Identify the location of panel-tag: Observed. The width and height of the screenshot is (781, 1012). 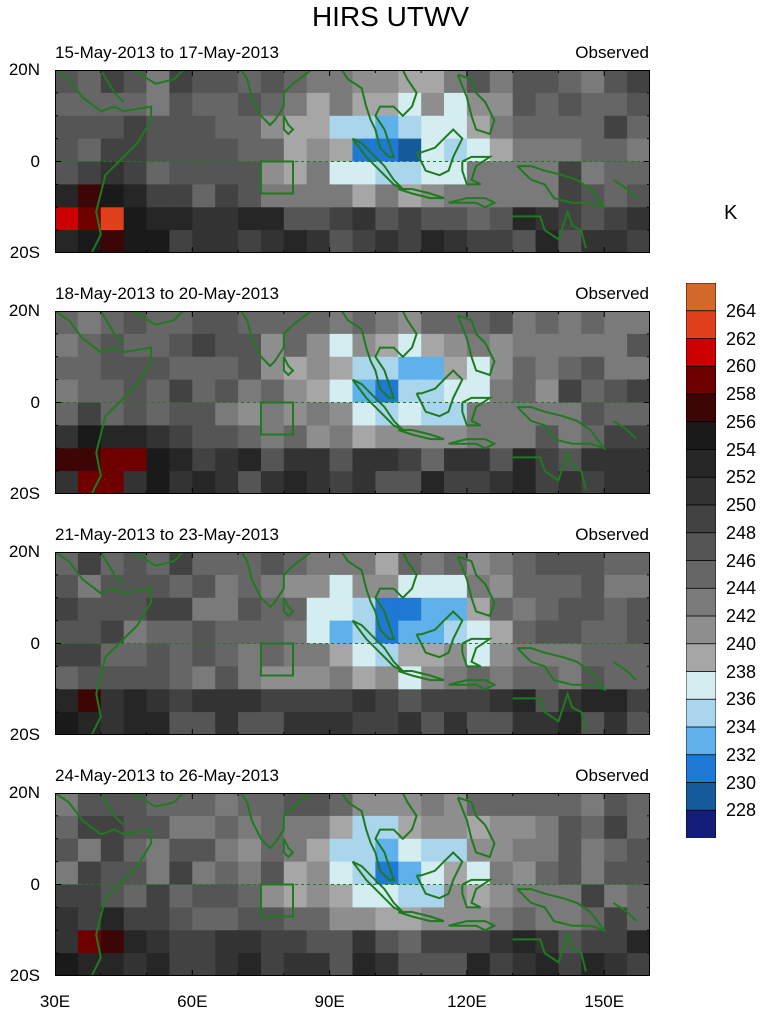
(612, 775).